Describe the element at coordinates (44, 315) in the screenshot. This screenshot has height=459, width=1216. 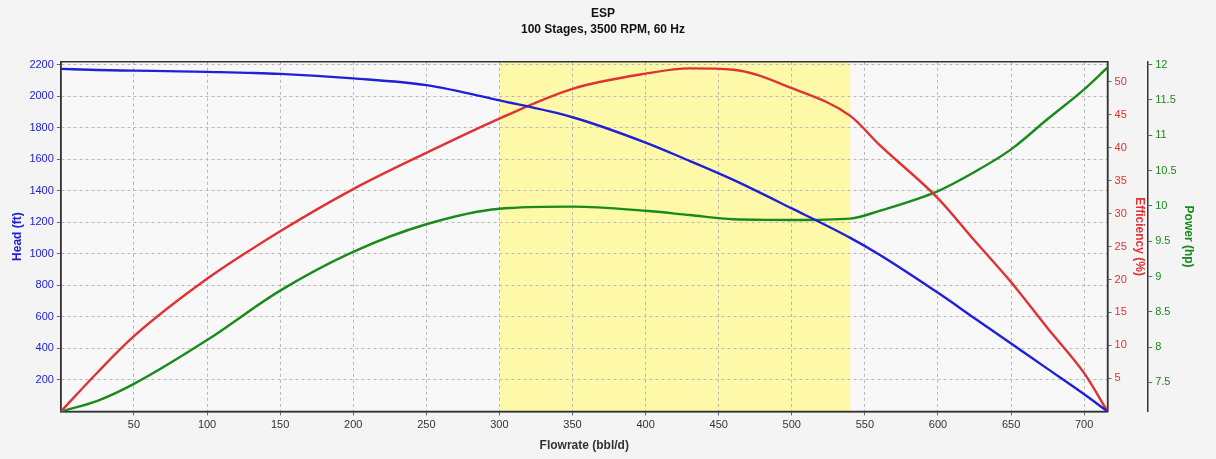
I see `y-tick-label: 600` at that location.